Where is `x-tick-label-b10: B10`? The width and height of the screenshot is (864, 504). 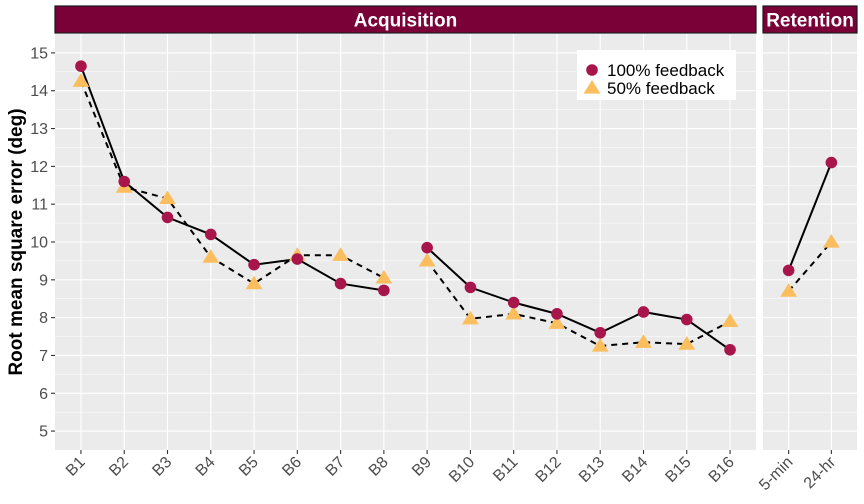
x-tick-label-b10: B10 is located at coordinates (462, 470).